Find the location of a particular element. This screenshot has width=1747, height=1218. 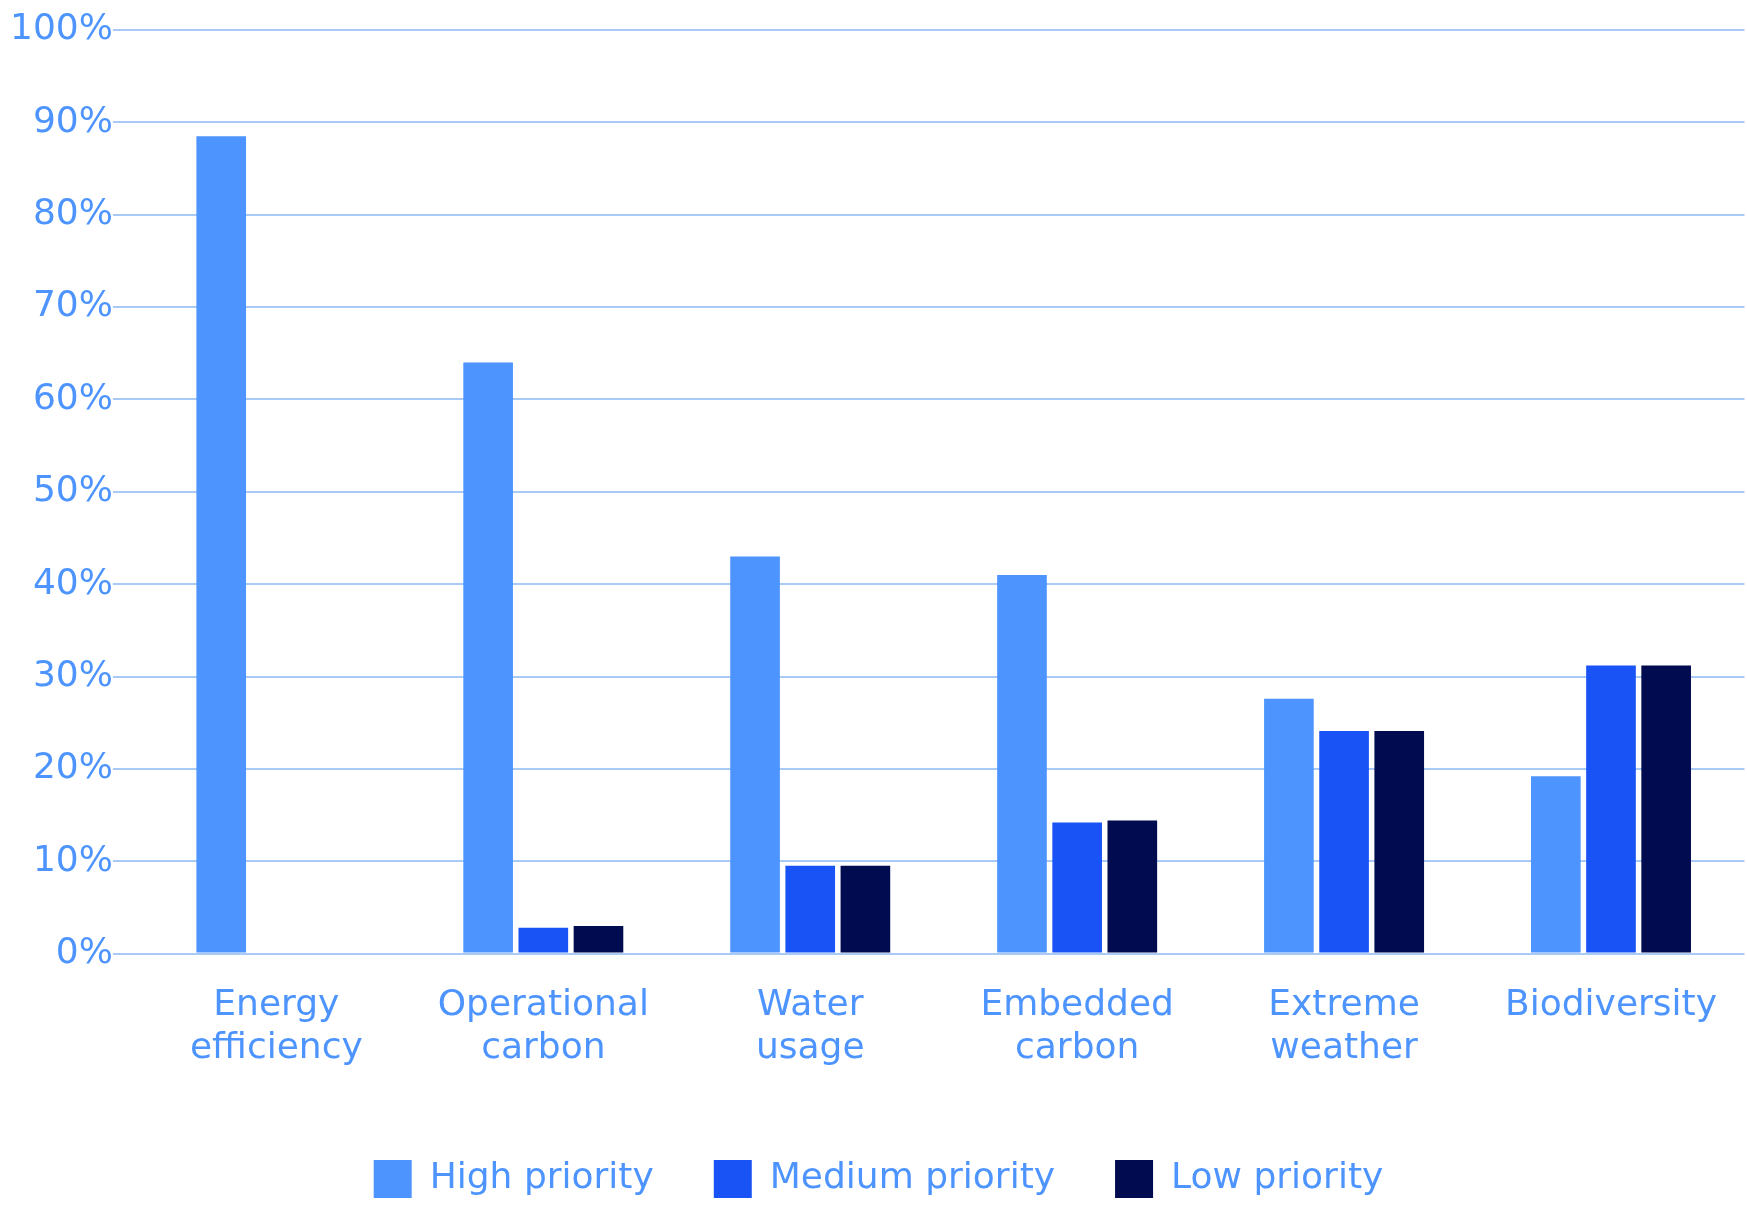

y-tick-label: 80% is located at coordinates (72, 212).